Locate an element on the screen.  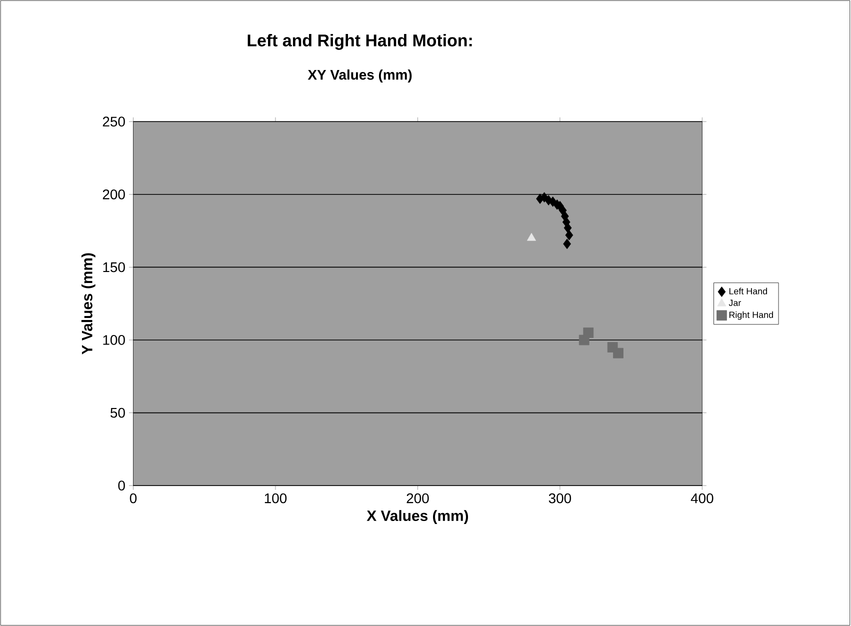
y-tick-label: 0 is located at coordinates (121, 485).